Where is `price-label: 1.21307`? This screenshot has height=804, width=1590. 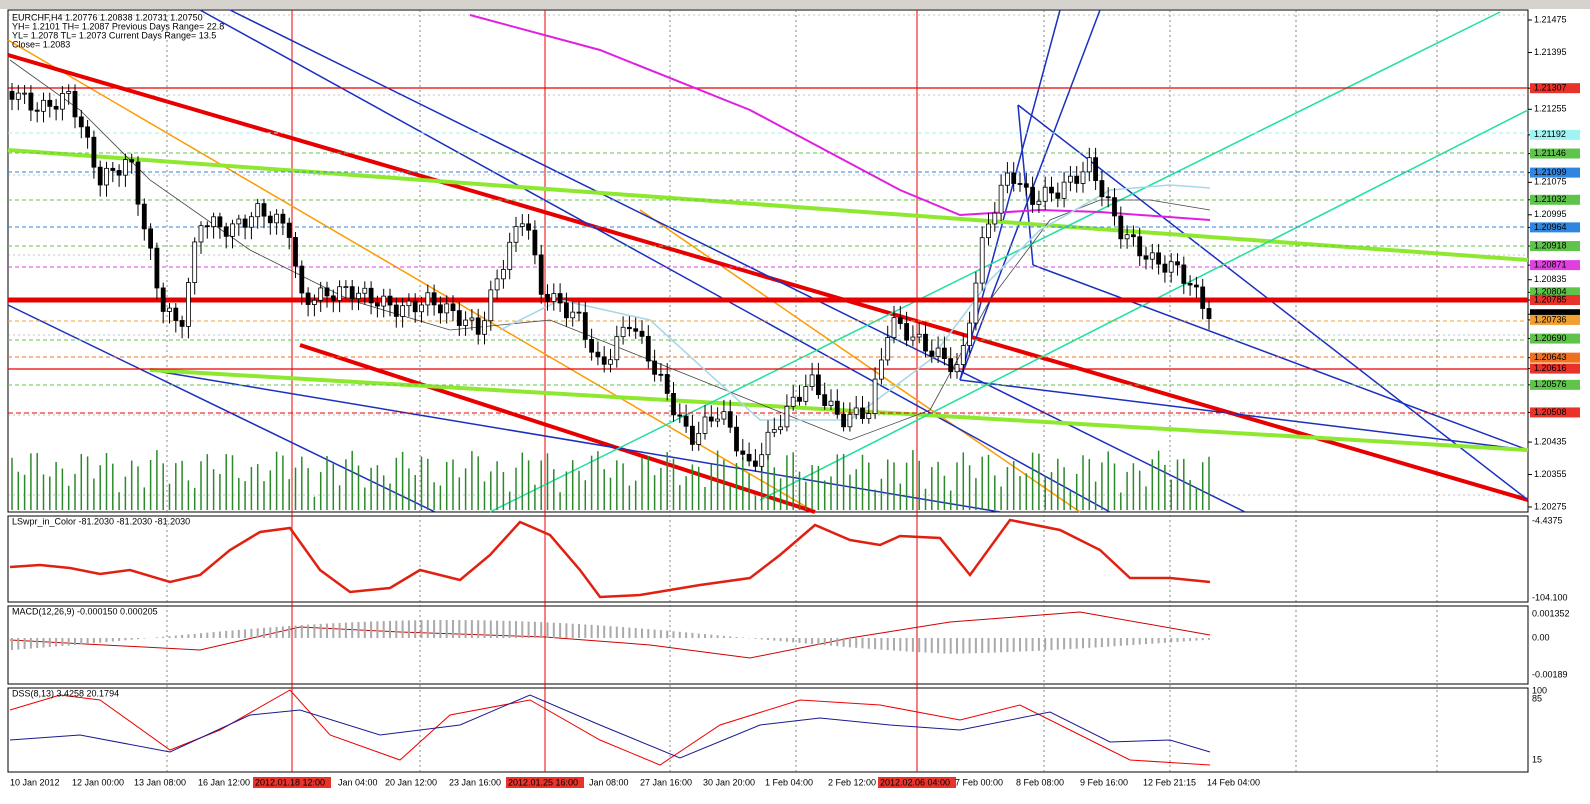
price-label: 1.21307 is located at coordinates (1550, 88).